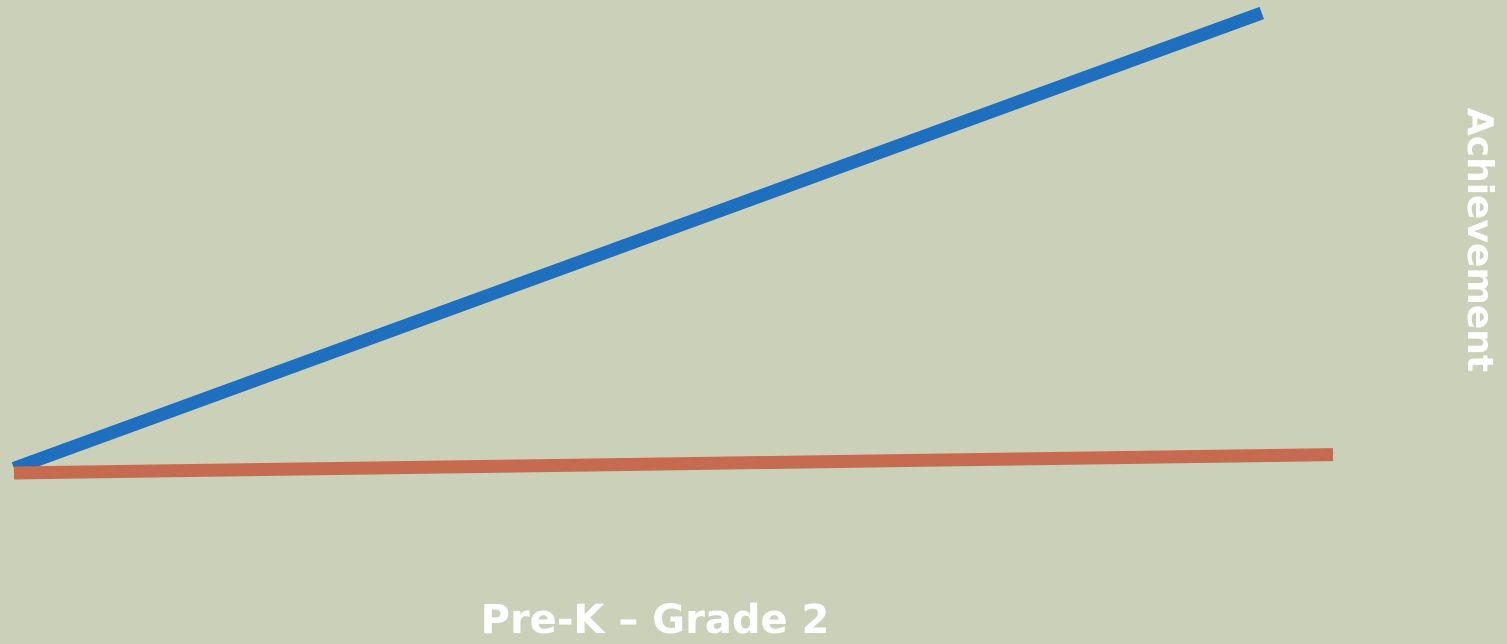 The image size is (1507, 644). Describe the element at coordinates (673, 464) in the screenshot. I see `line` at that location.